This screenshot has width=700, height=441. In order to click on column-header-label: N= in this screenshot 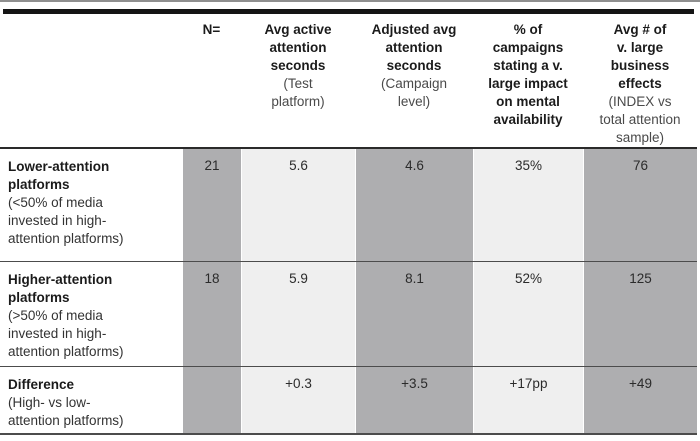, I will do `click(211, 29)`.